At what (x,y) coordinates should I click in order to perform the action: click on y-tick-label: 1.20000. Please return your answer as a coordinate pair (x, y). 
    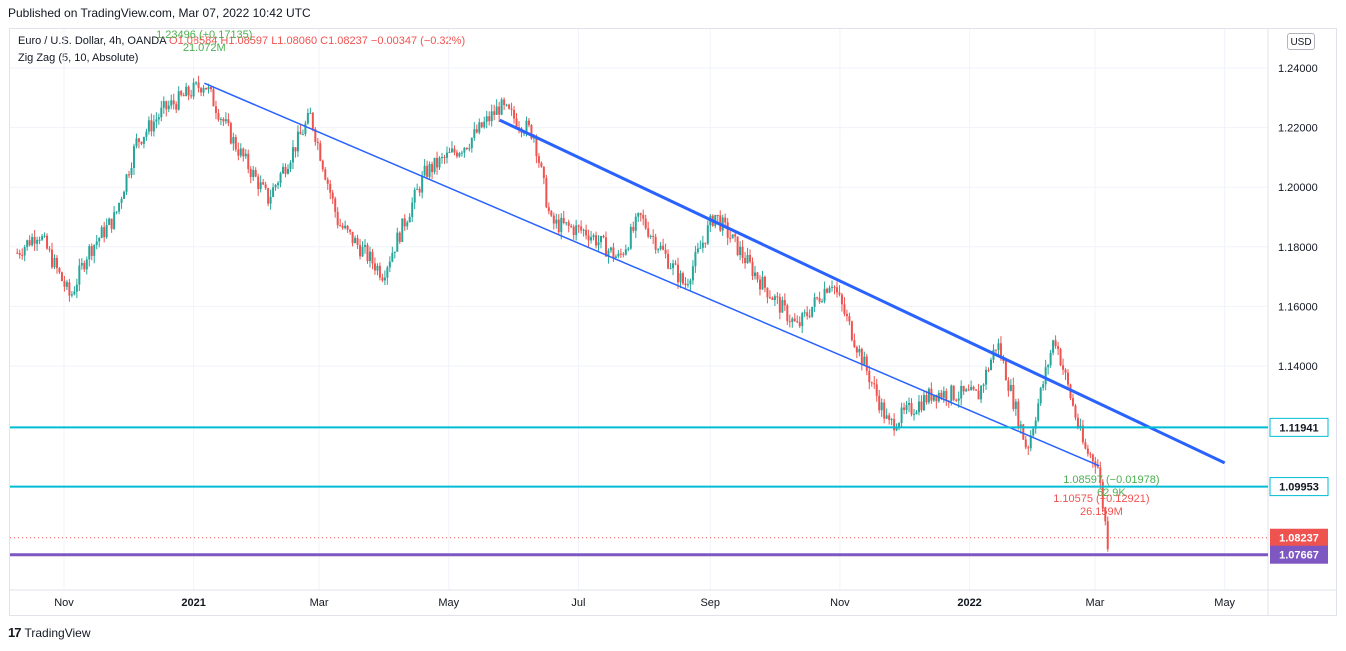
    Looking at the image, I should click on (1298, 188).